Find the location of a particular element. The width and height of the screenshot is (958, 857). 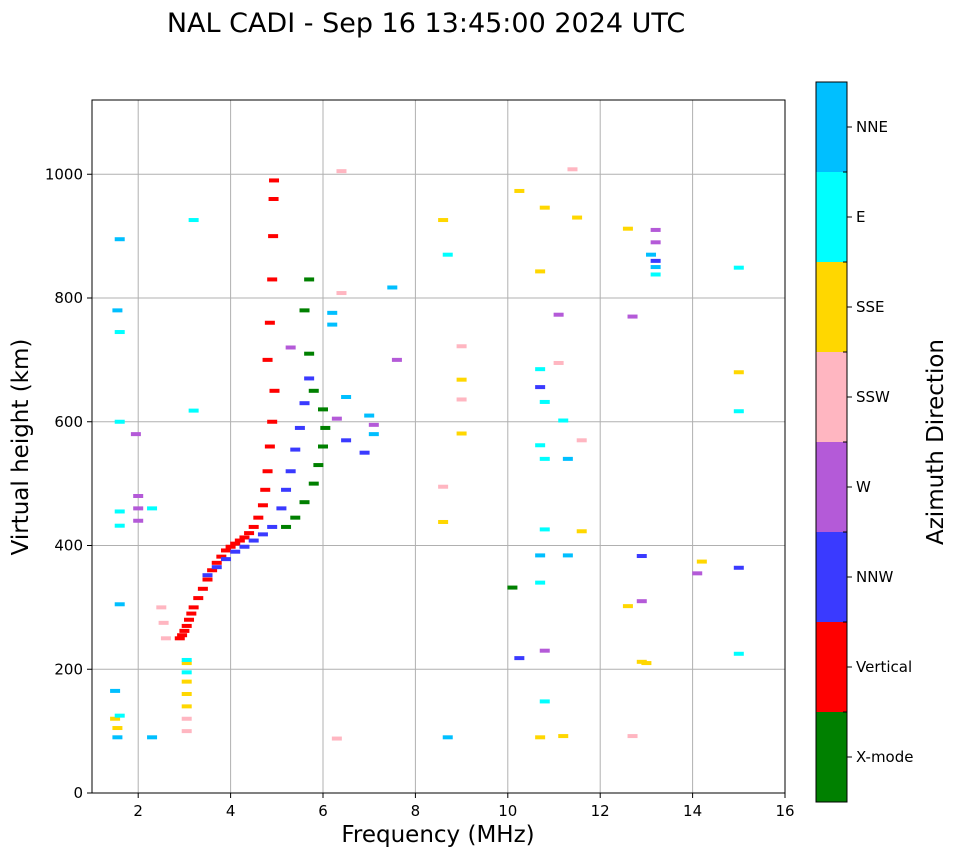

x-axis-ticks: 2 4 6 8 10 12 14 16 is located at coordinates (464, 806).